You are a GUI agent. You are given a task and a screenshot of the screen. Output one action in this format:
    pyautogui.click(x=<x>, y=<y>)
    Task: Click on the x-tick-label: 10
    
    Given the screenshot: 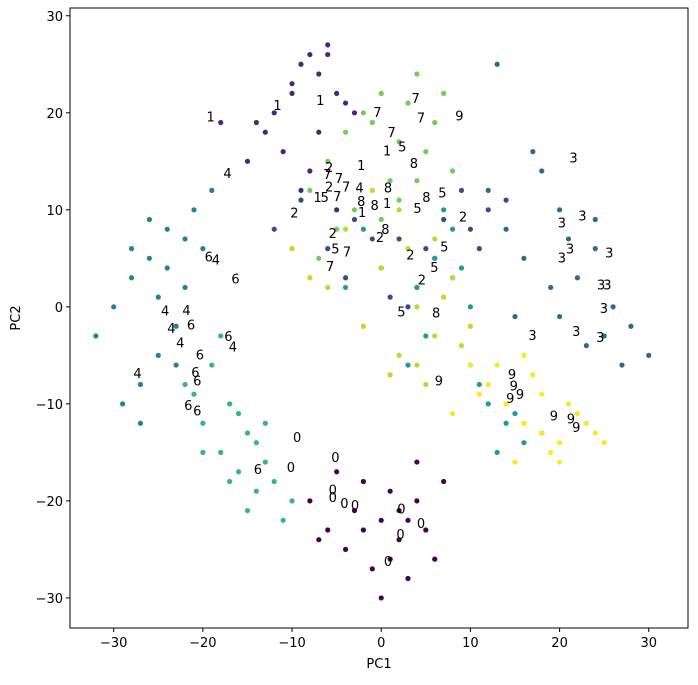 What is the action you would take?
    pyautogui.click(x=470, y=643)
    